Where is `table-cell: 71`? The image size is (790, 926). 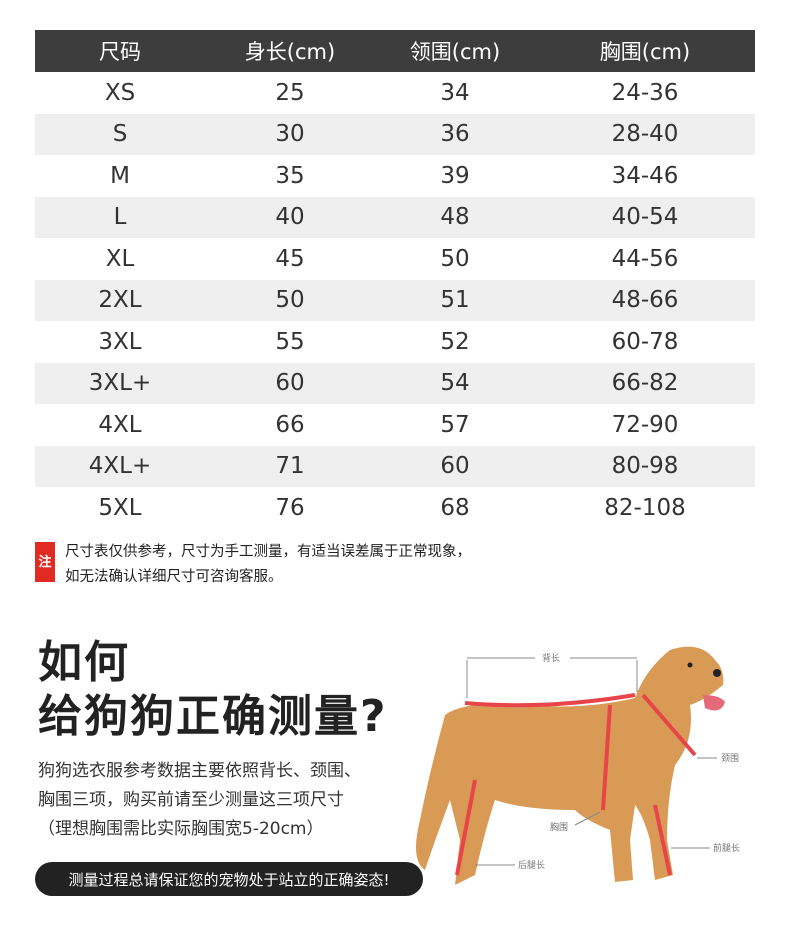 table-cell: 71 is located at coordinates (290, 466).